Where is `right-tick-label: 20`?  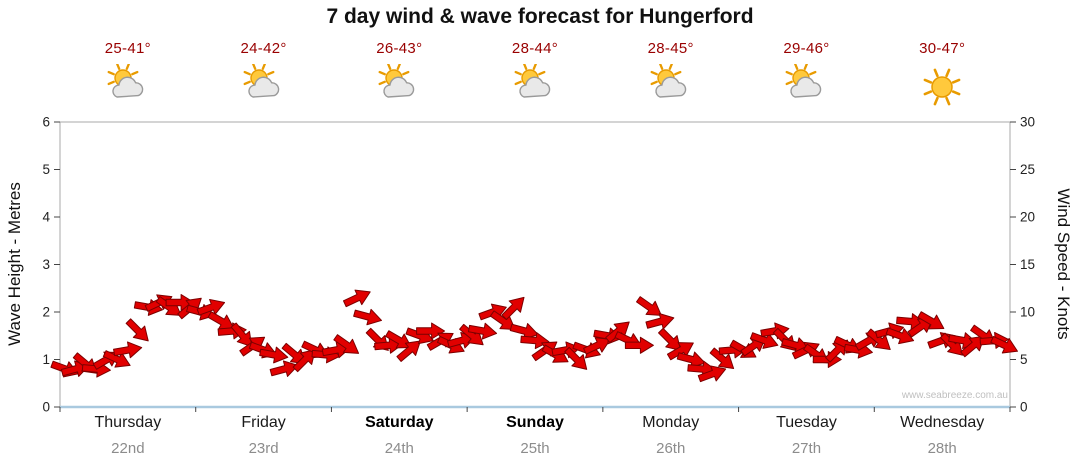 right-tick-label: 20 is located at coordinates (1027, 217).